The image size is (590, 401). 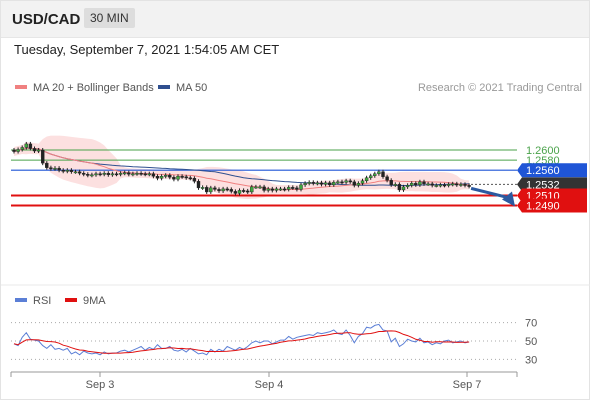 I want to click on rsi-ma-legend-label: 9MA, so click(x=94, y=301).